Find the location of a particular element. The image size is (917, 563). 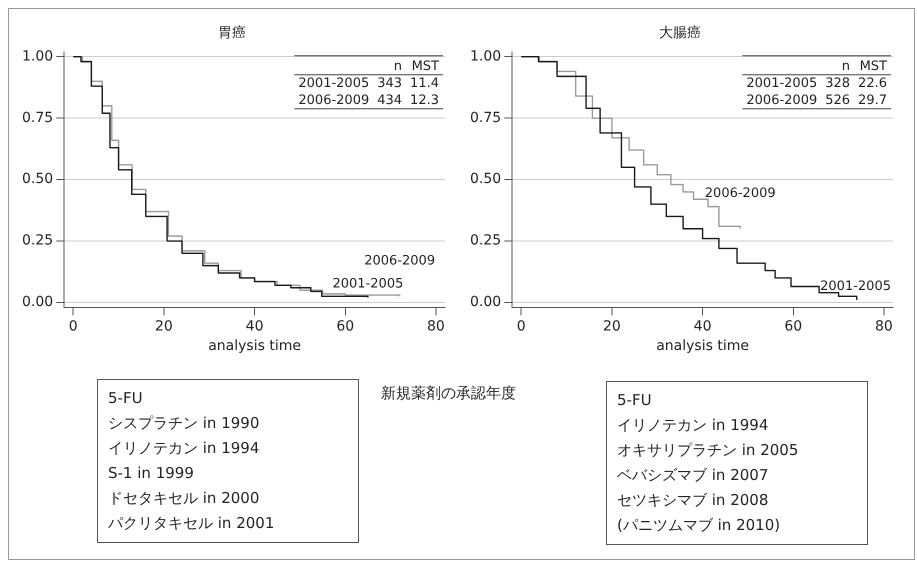

annotation: 2006-2009 434 12.3 is located at coordinates (368, 100).